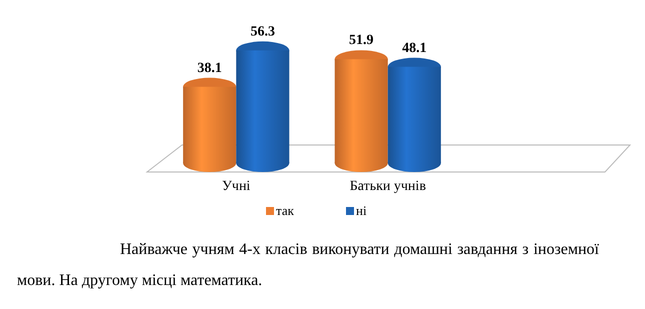 Image resolution: width=645 pixels, height=309 pixels. I want to click on x-tick-label: Учні, so click(236, 186).